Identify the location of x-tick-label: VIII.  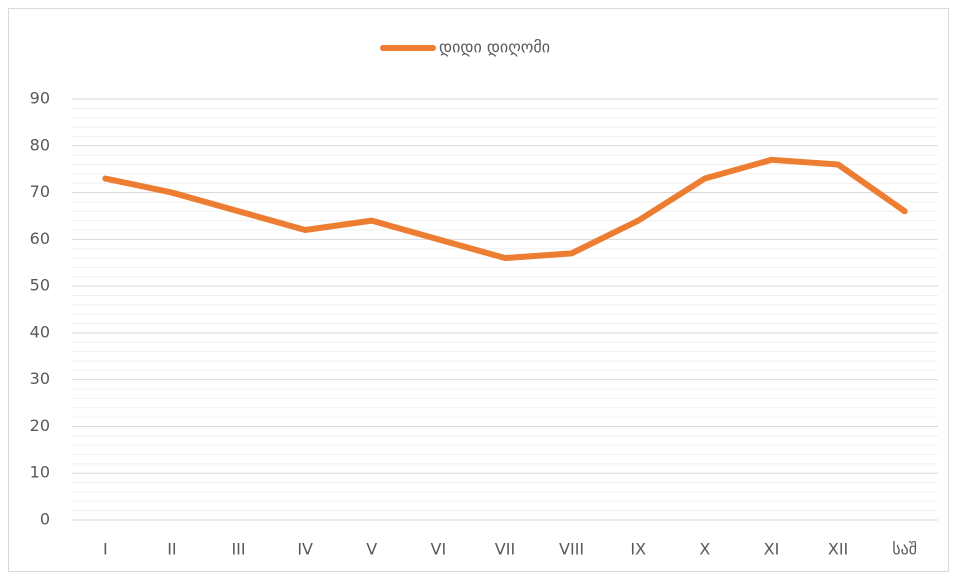
(571, 549).